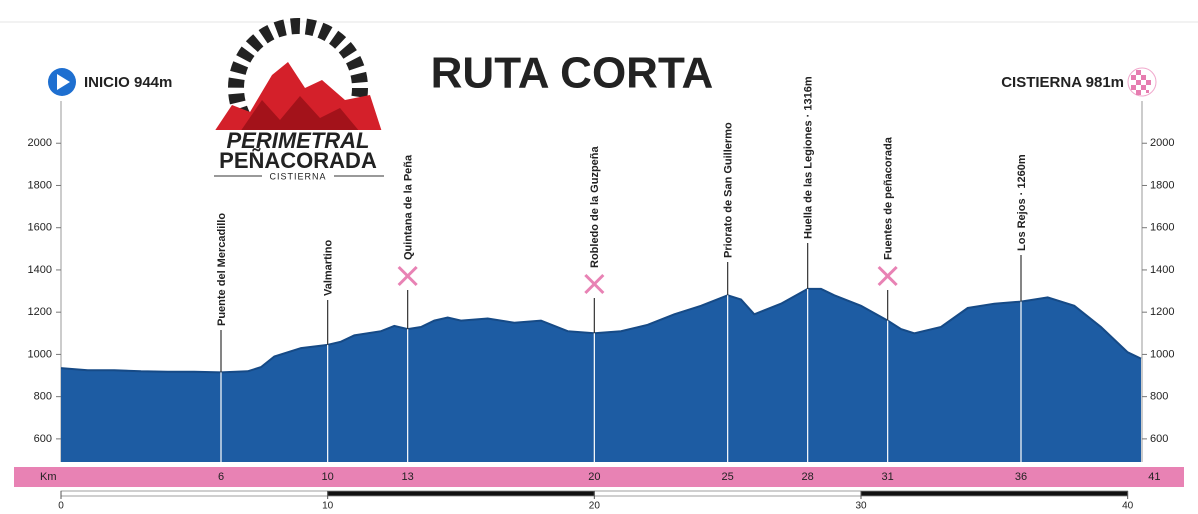  I want to click on waypoint-label: Los Rejos · 1260m, so click(1022, 202).